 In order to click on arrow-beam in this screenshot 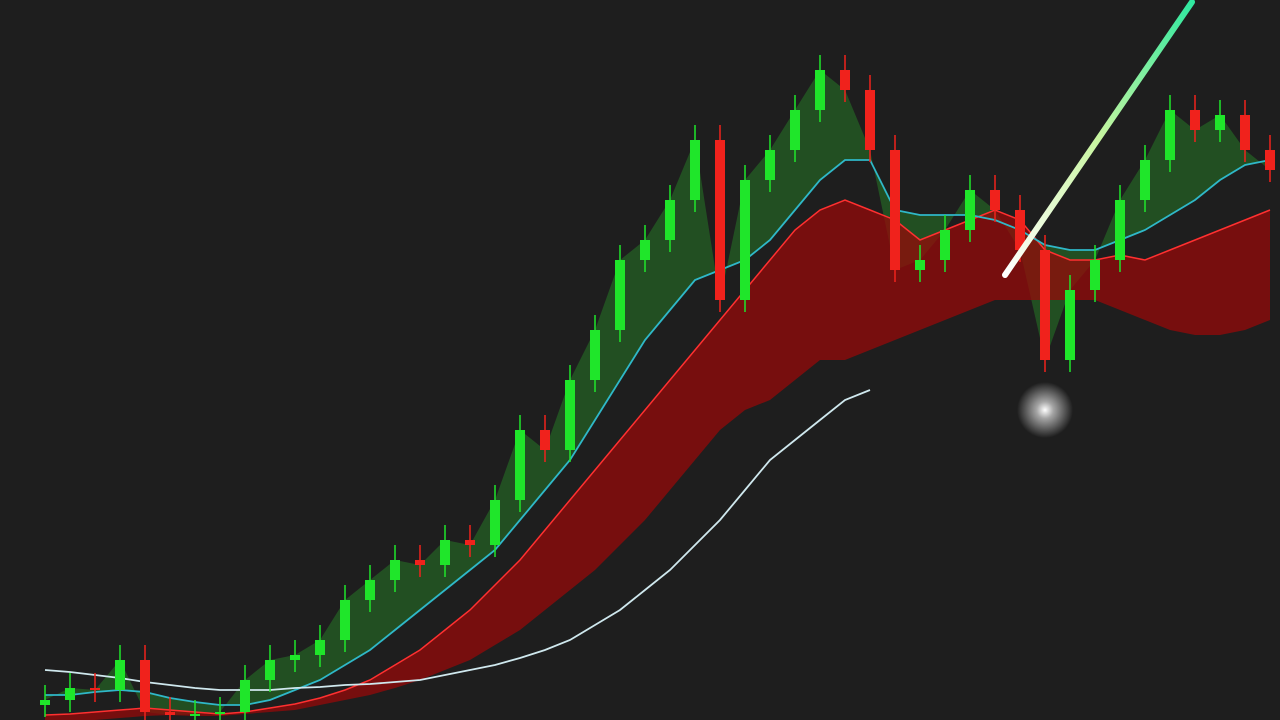, I will do `click(1098, 139)`.